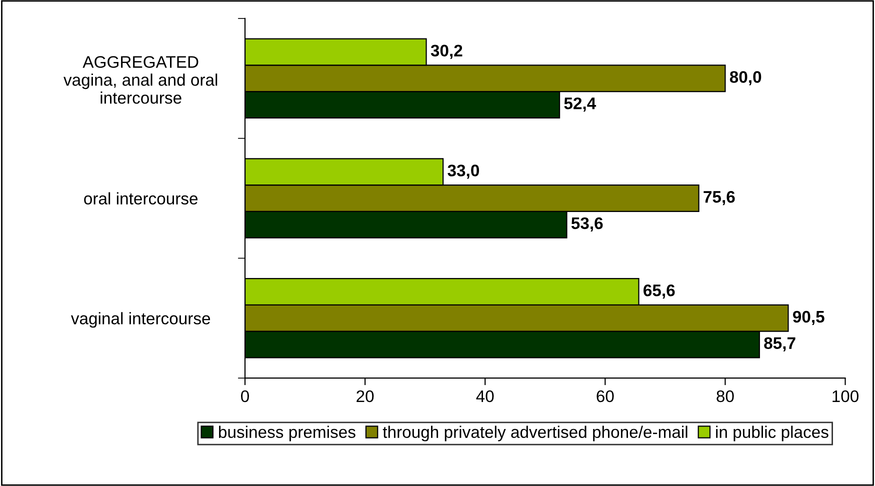 The width and height of the screenshot is (875, 486). Describe the element at coordinates (780, 344) in the screenshot. I see `data-label: 85,7` at that location.